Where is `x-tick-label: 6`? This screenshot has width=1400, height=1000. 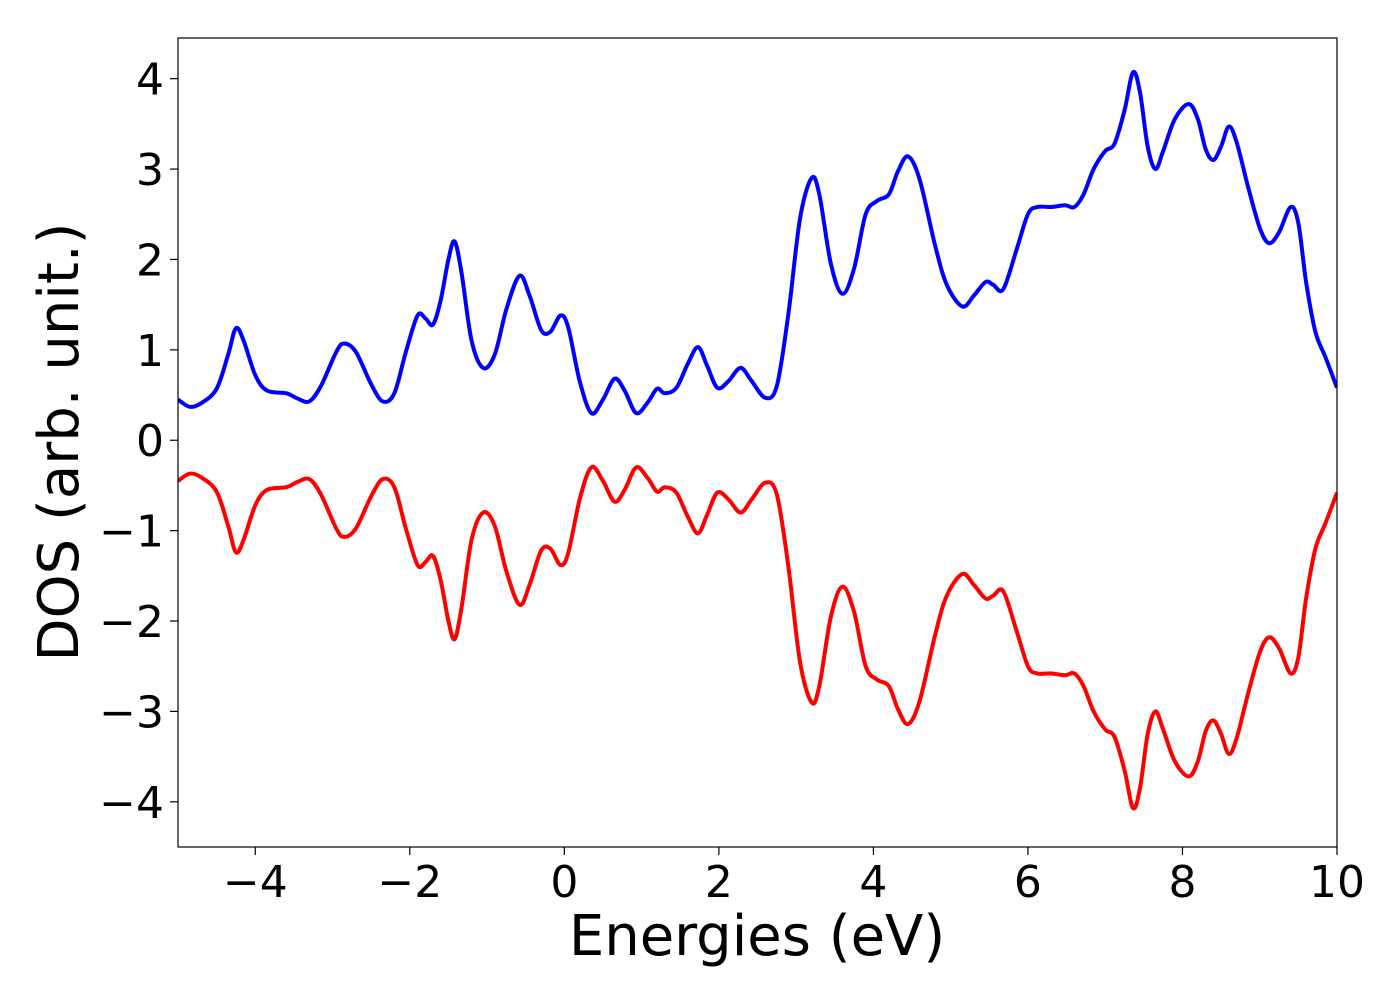 x-tick-label: 6 is located at coordinates (1028, 882).